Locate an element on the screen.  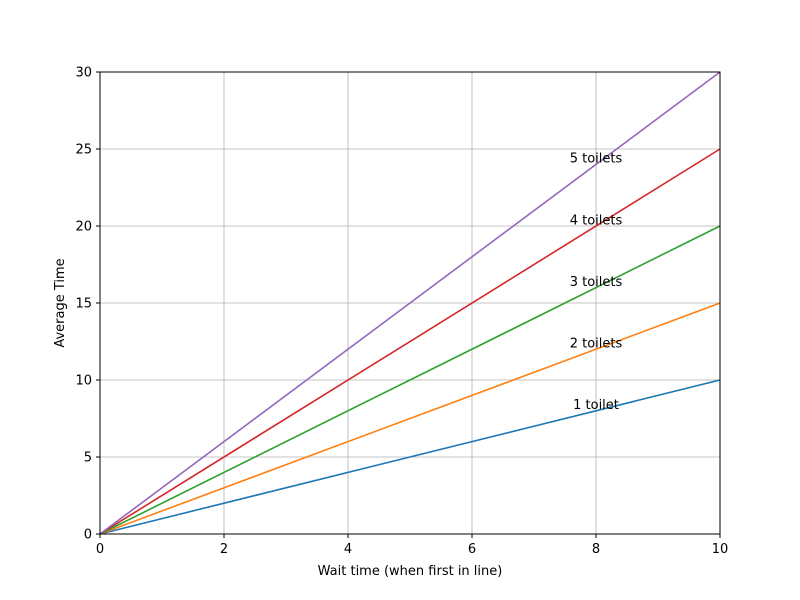
y-axis-ticks: 0 5 10 15 20 25 30 is located at coordinates (87, 304).